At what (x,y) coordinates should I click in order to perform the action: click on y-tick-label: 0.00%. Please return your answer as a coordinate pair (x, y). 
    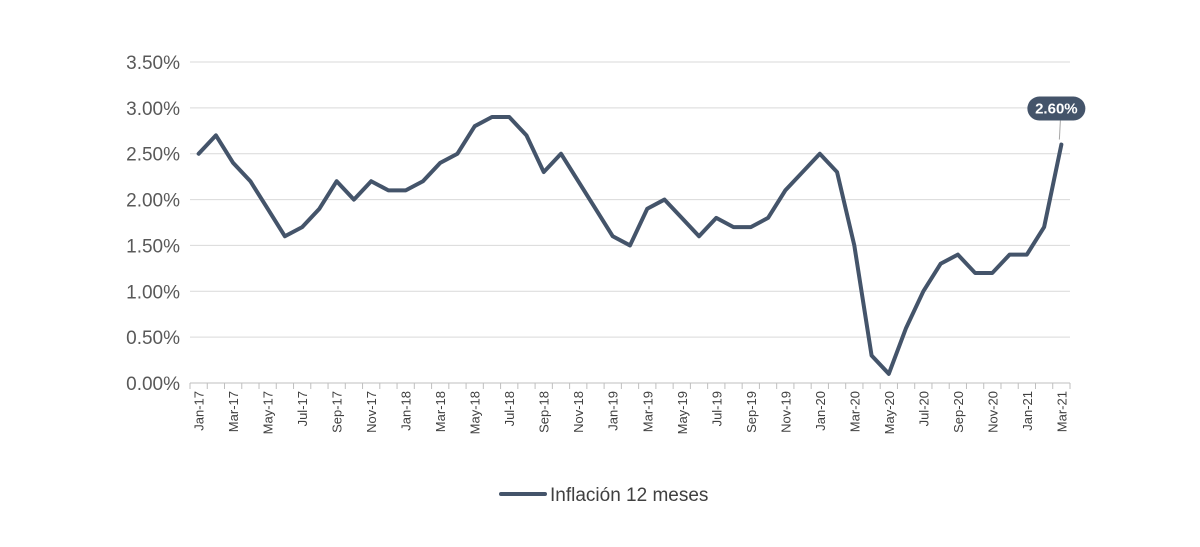
    Looking at the image, I should click on (153, 384).